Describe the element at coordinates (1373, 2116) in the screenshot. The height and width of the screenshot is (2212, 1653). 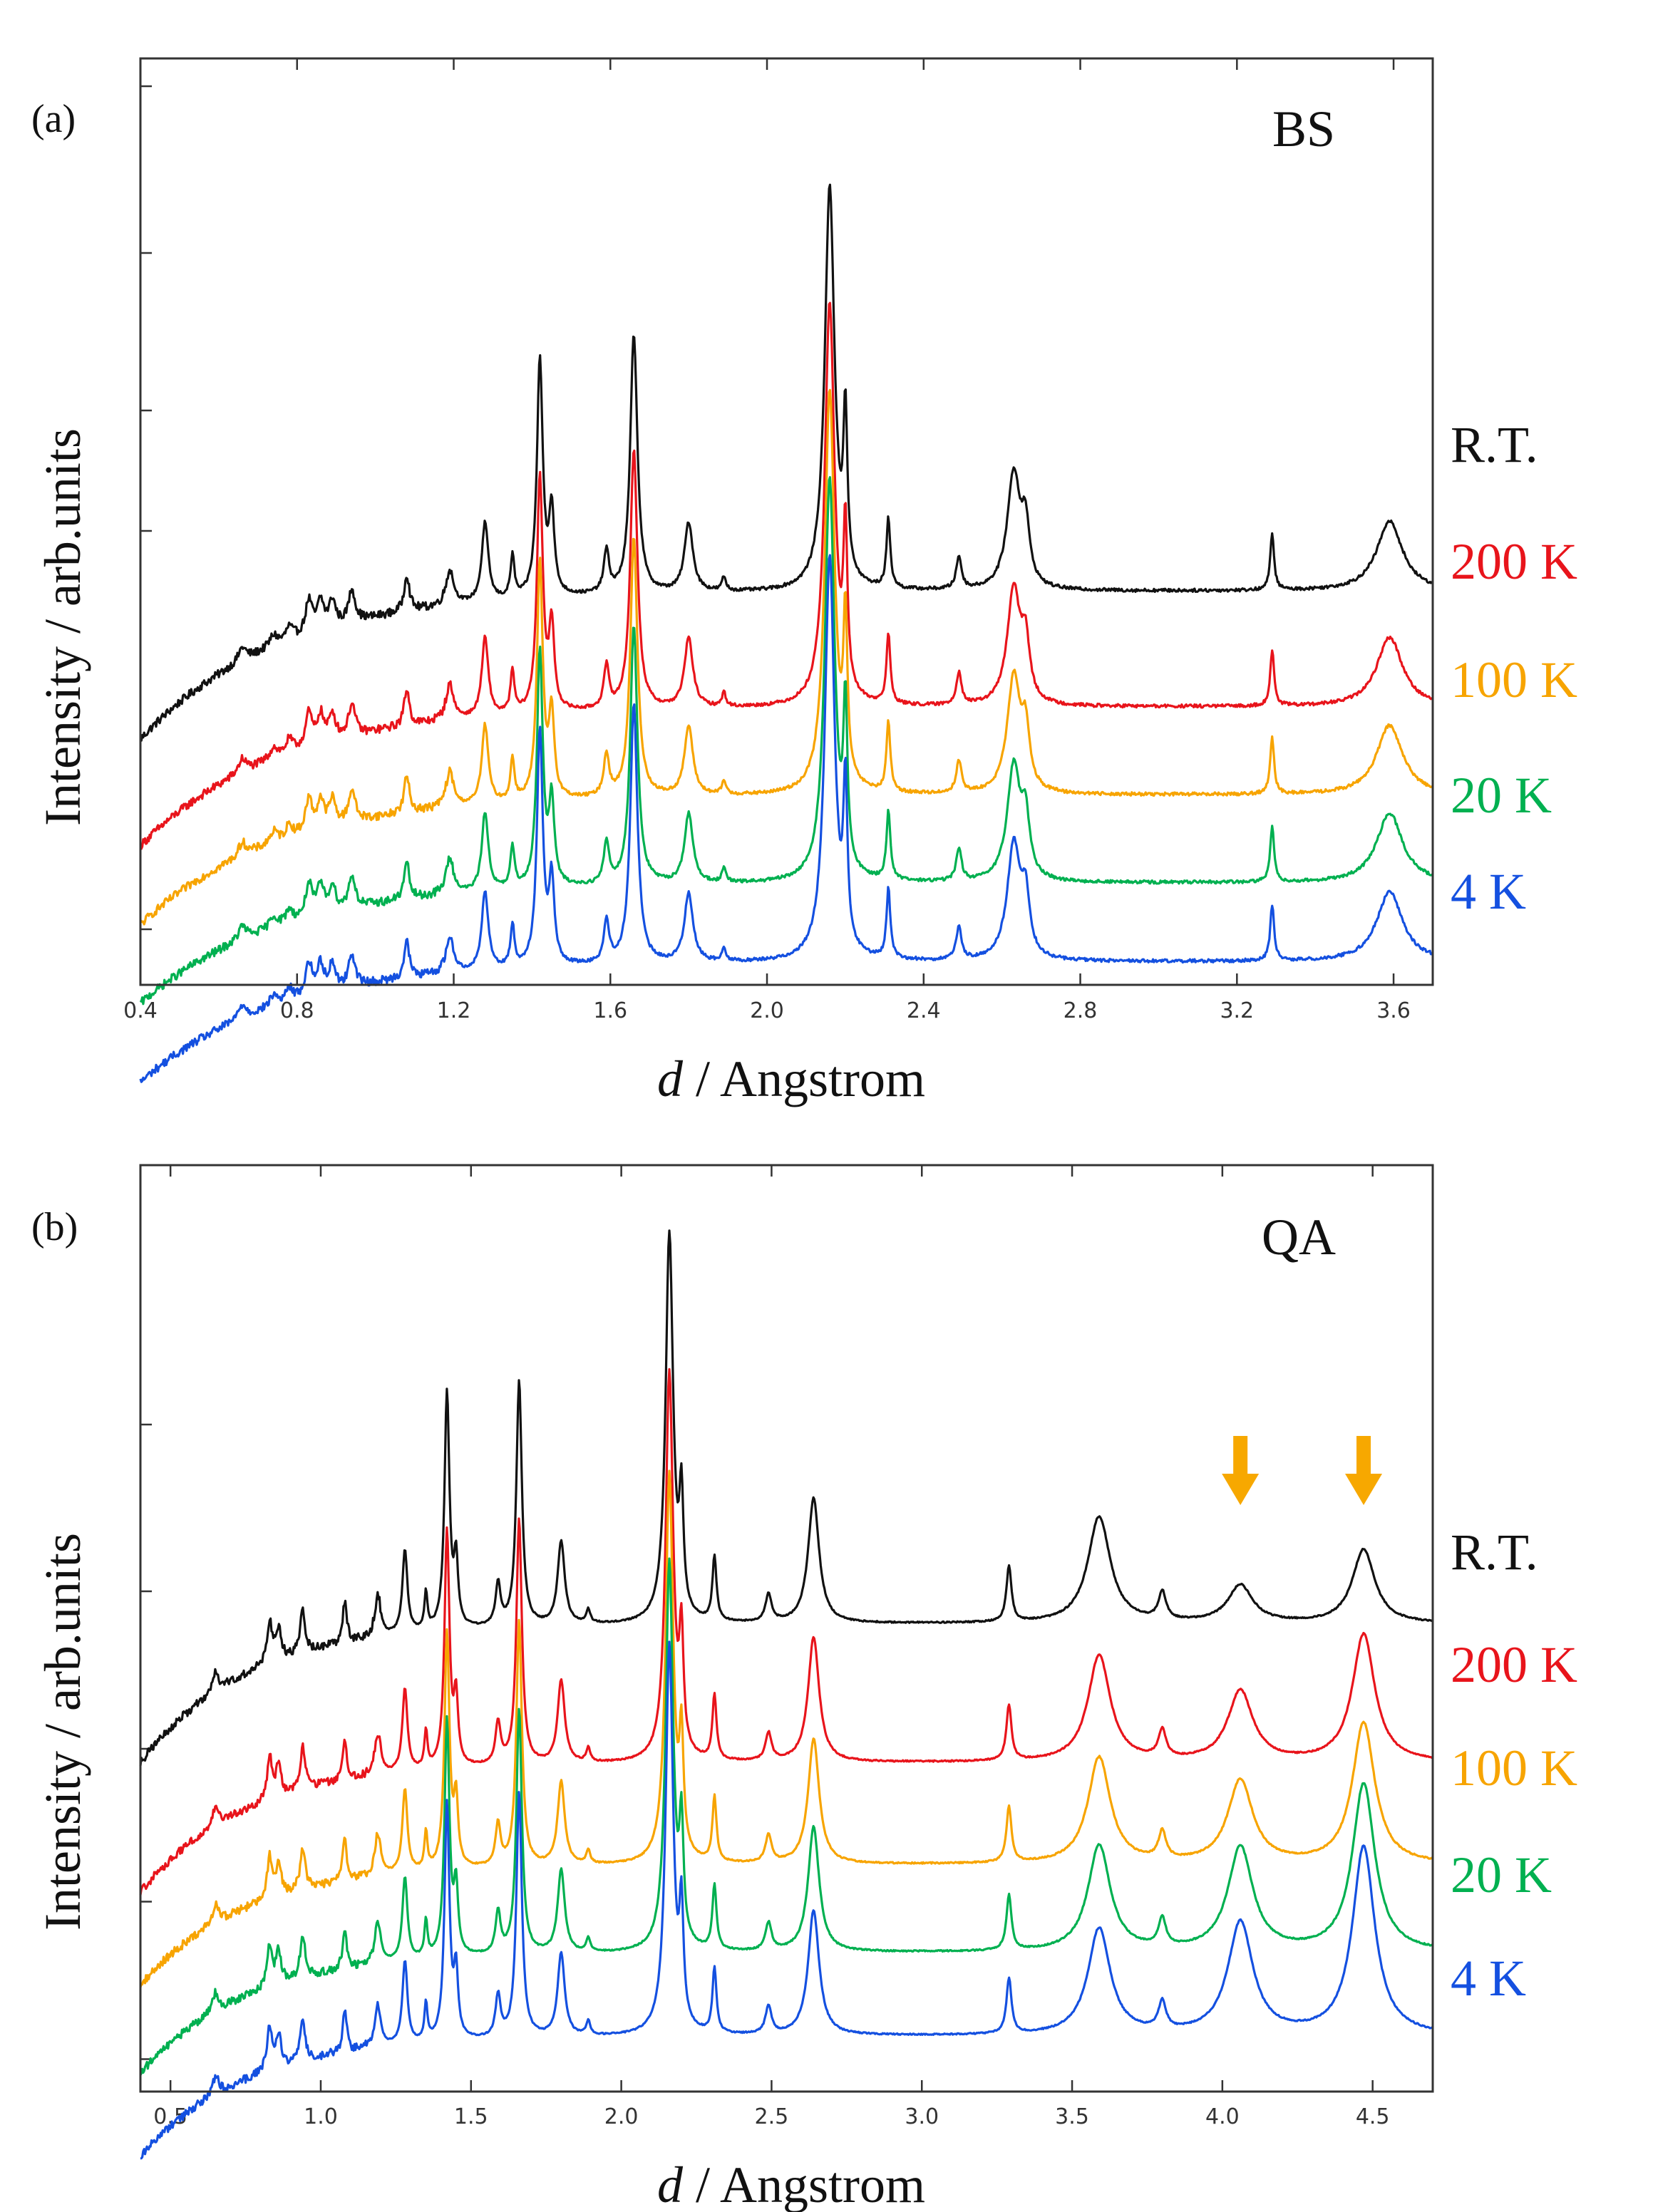
I see `x-tick-label-8: 4.5` at that location.